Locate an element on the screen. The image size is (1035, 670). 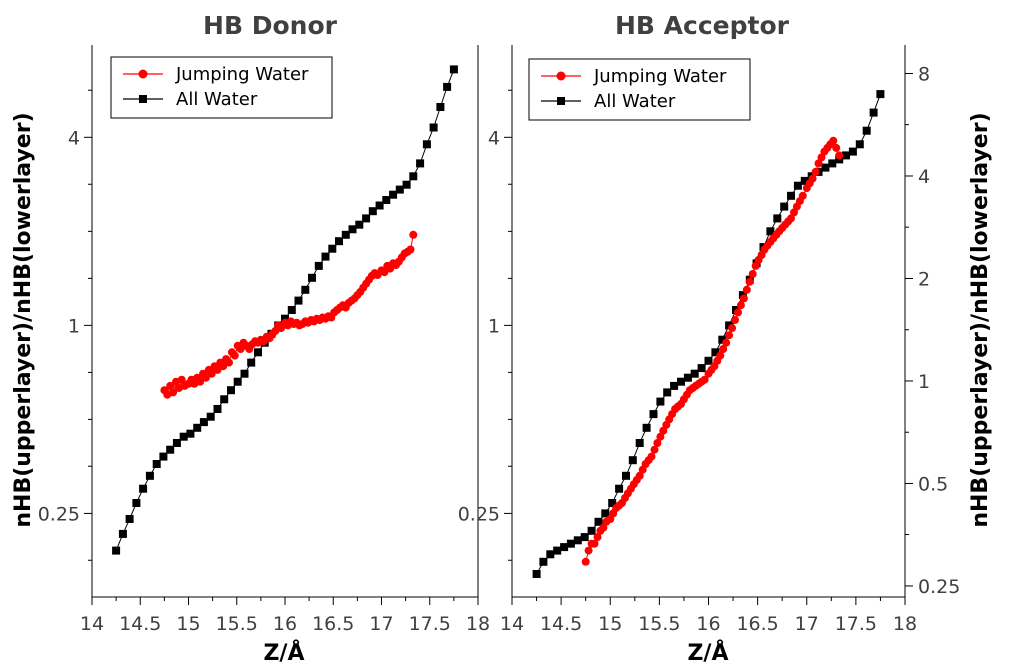
y-tick-label: 4 is located at coordinates (494, 138).